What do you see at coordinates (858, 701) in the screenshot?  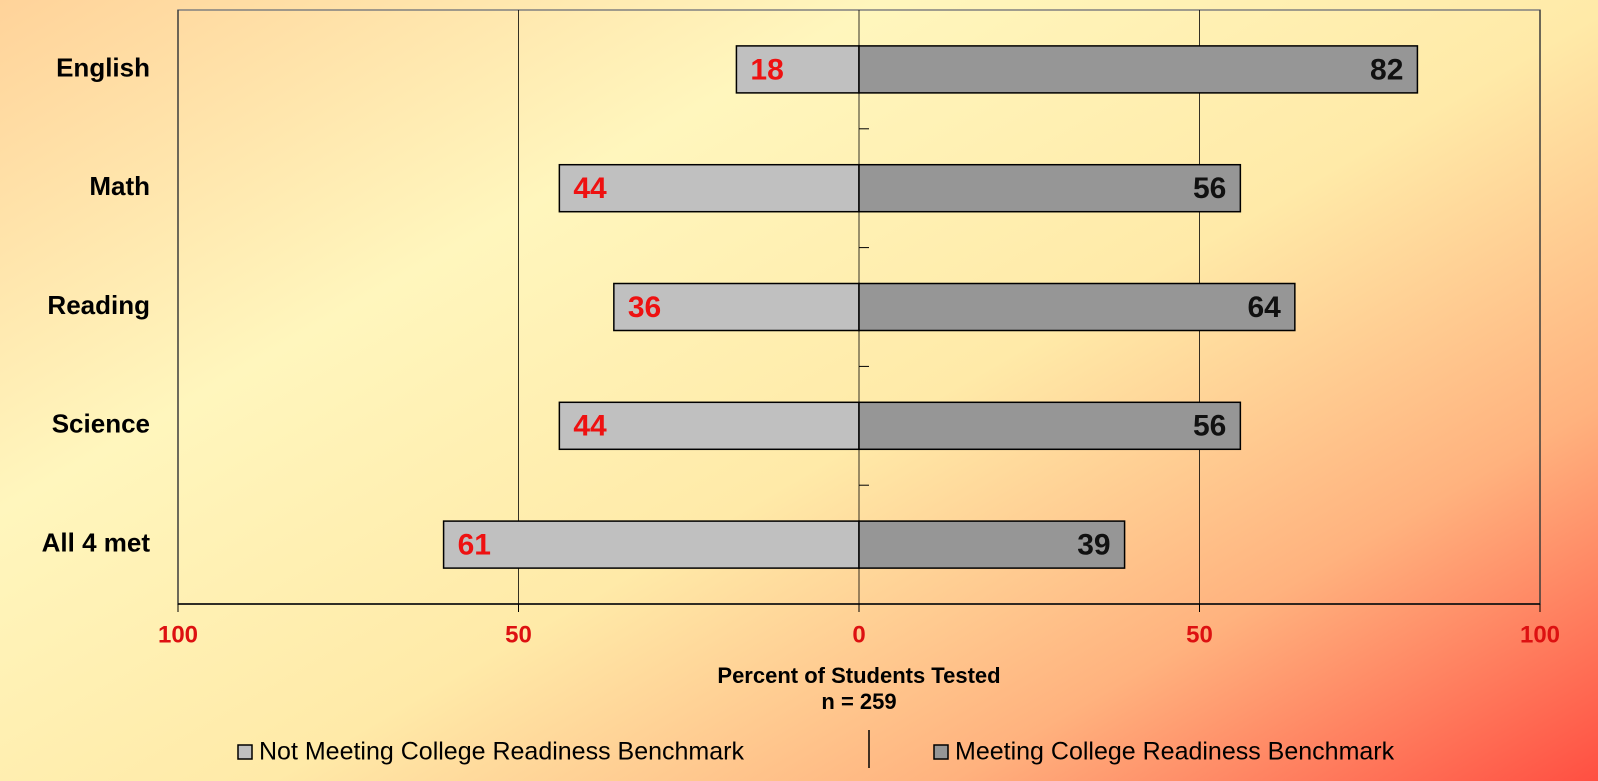 I see `note: n = 259` at bounding box center [858, 701].